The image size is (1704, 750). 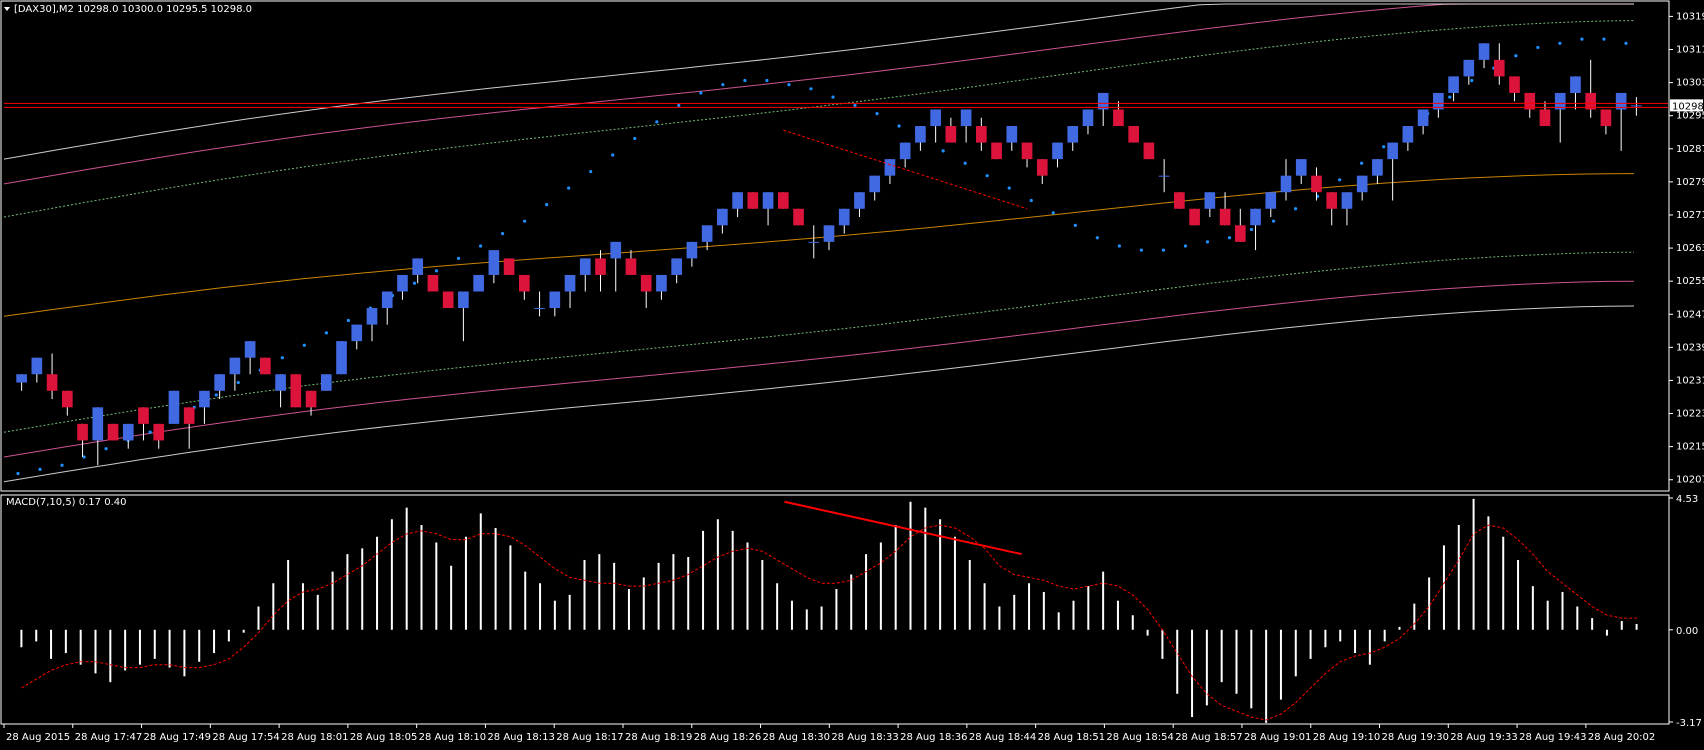 What do you see at coordinates (7, 9) in the screenshot?
I see `collapse-triangle-icon` at bounding box center [7, 9].